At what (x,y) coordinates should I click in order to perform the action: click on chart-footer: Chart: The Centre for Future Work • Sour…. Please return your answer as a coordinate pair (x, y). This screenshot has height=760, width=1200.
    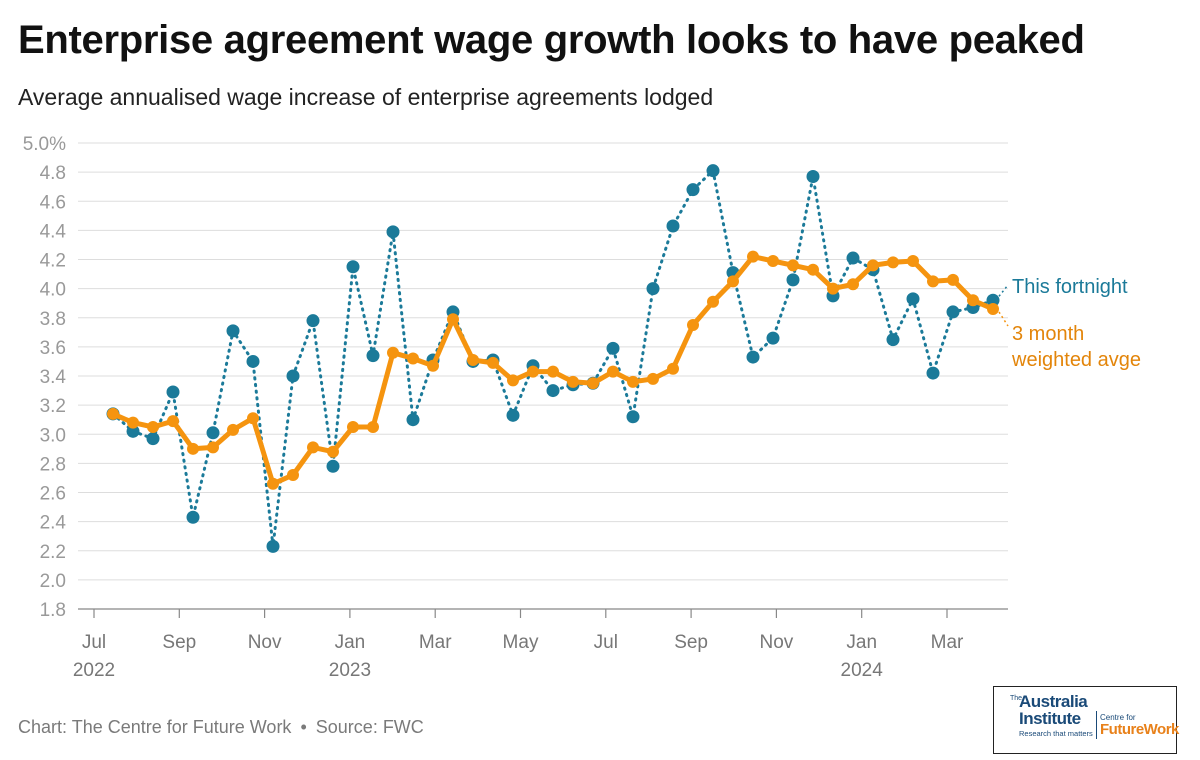
    Looking at the image, I should click on (221, 727).